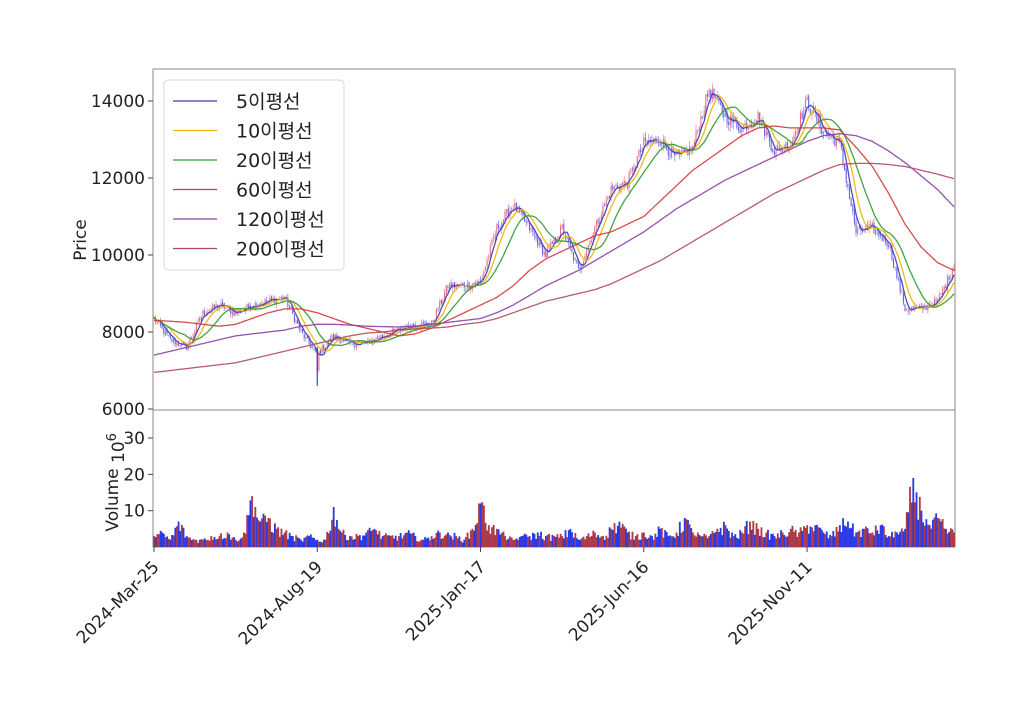 The height and width of the screenshot is (717, 1024). What do you see at coordinates (554, 512) in the screenshot?
I see `volume-bars` at bounding box center [554, 512].